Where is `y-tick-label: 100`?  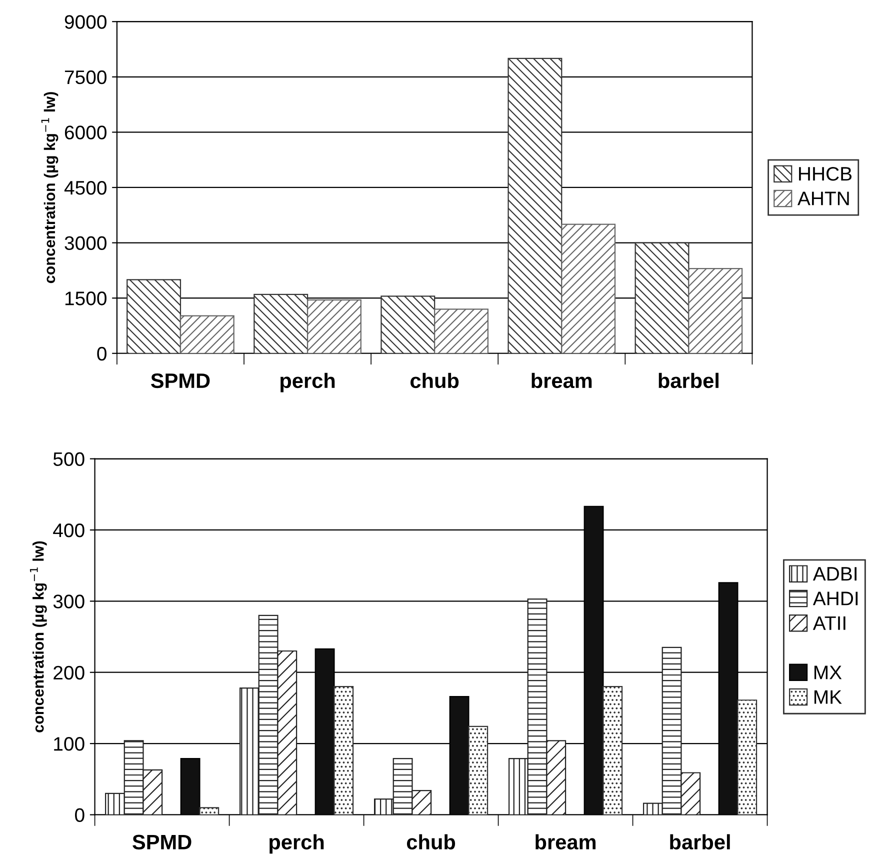
y-tick-label: 100 is located at coordinates (69, 744).